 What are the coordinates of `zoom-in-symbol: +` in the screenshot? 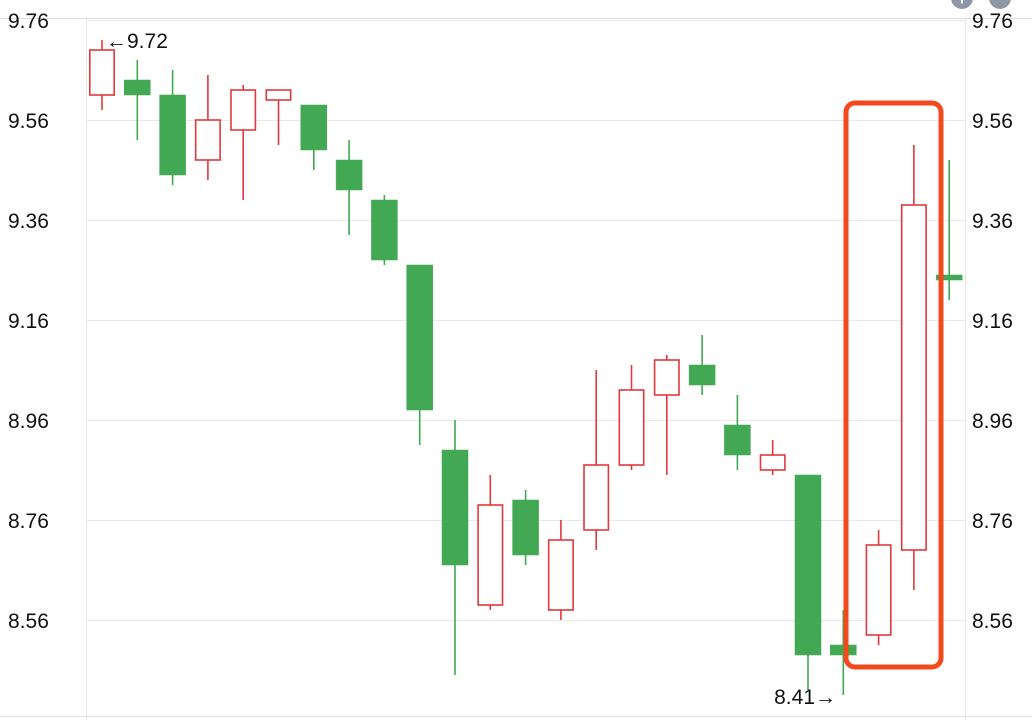 It's located at (962, 4).